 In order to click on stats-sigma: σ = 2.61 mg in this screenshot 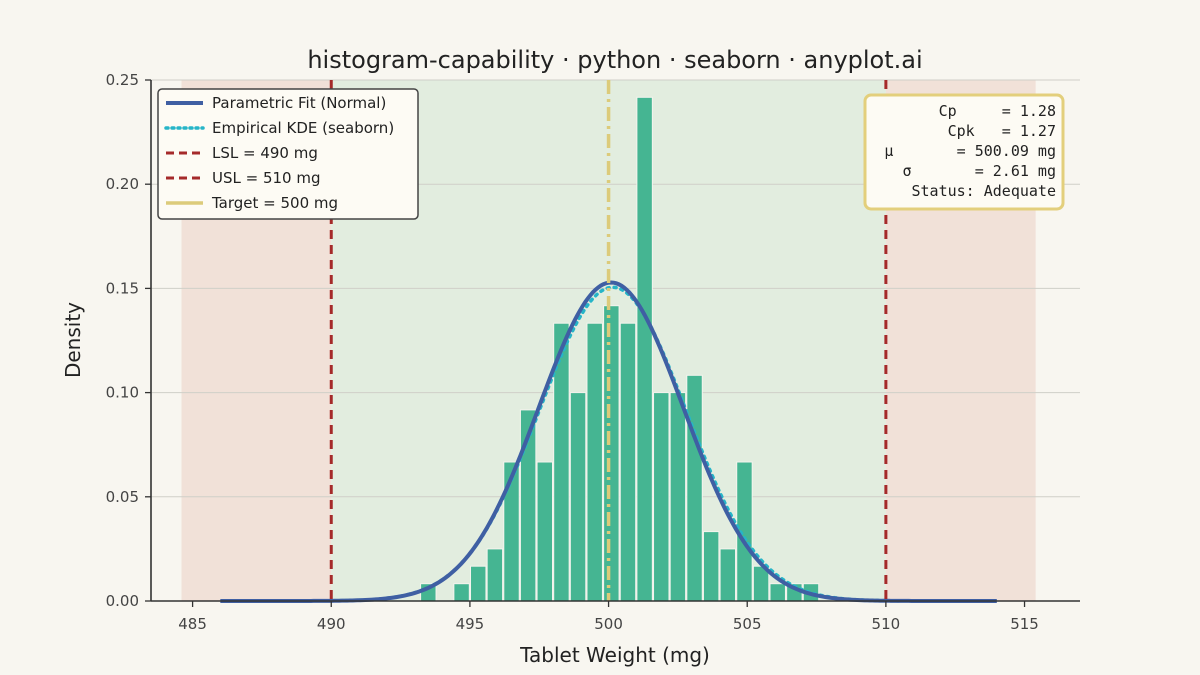, I will do `click(979, 171)`.